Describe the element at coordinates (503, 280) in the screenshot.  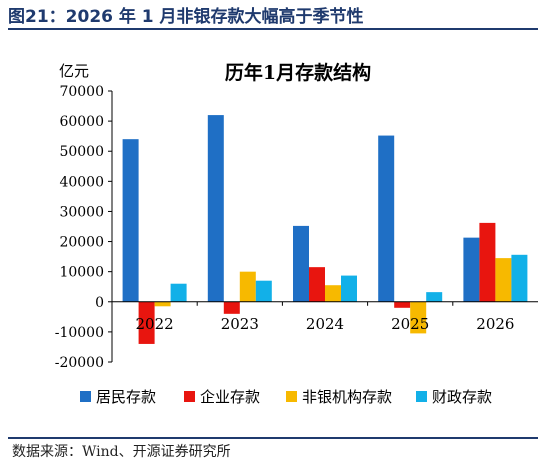
I see `bar-非银机构存款-2026` at that location.